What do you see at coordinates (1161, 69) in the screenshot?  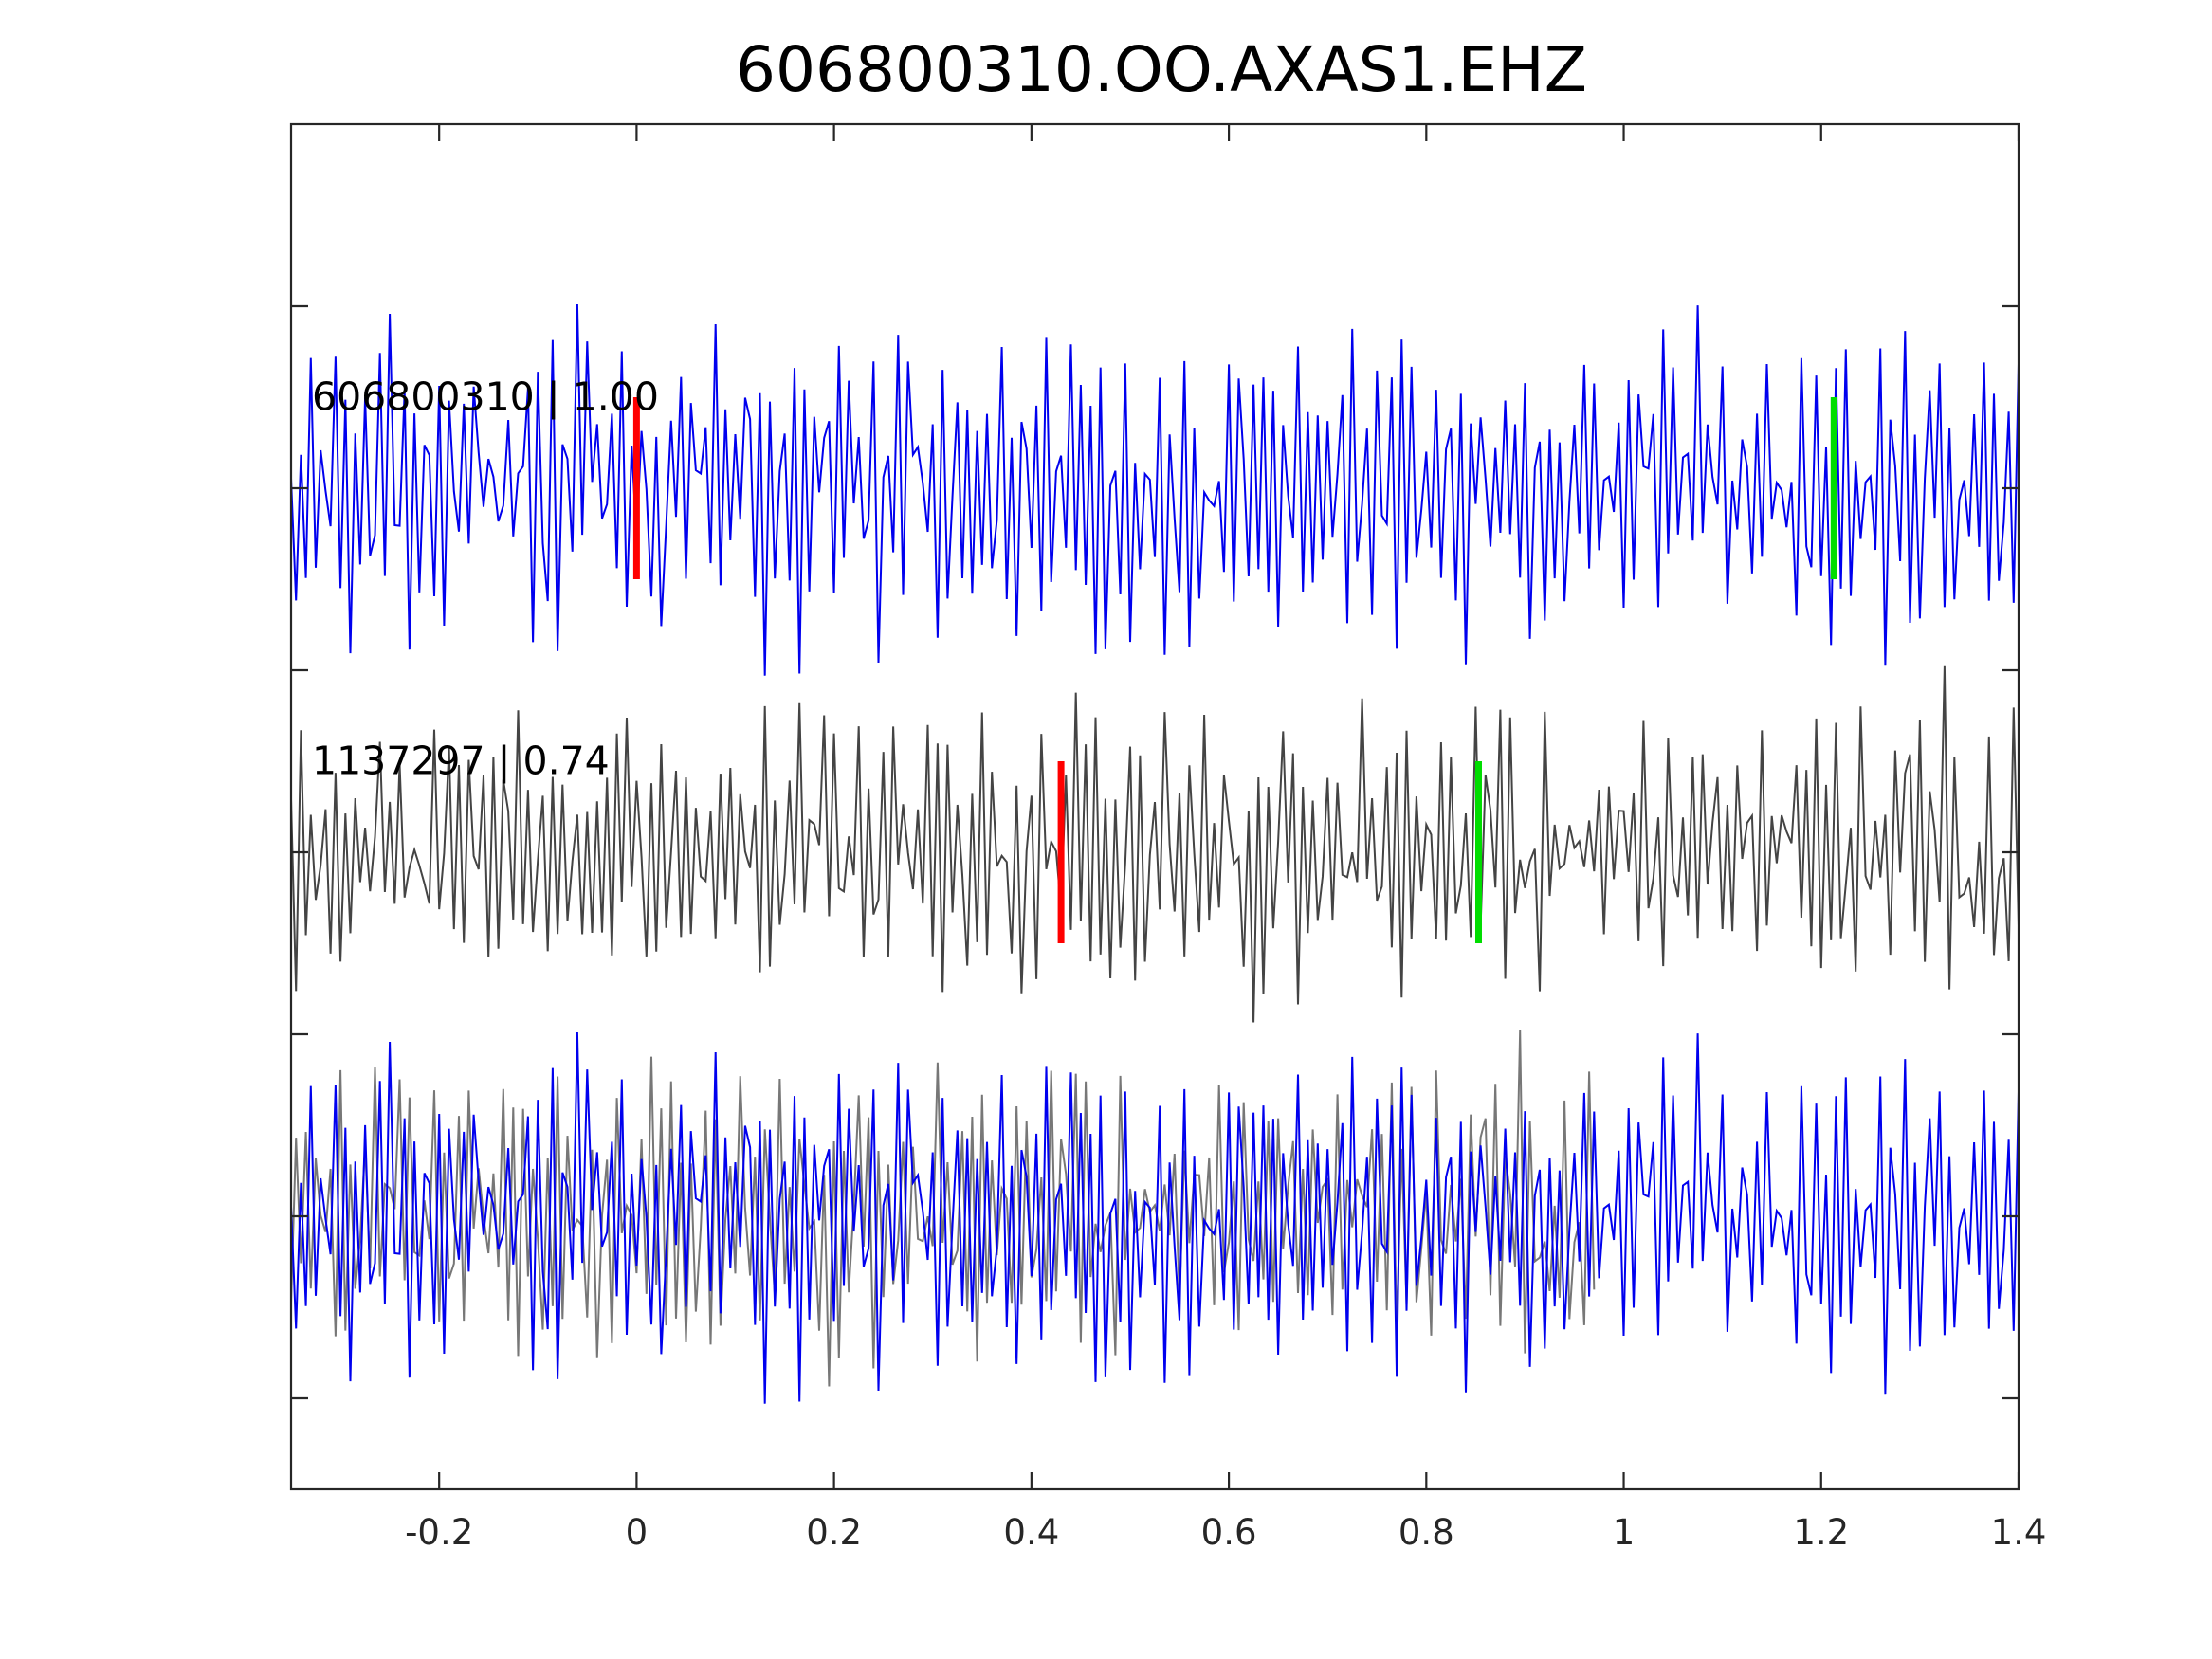 I see `chart-title: 606800310.OO.AXAS1.EHZ` at bounding box center [1161, 69].